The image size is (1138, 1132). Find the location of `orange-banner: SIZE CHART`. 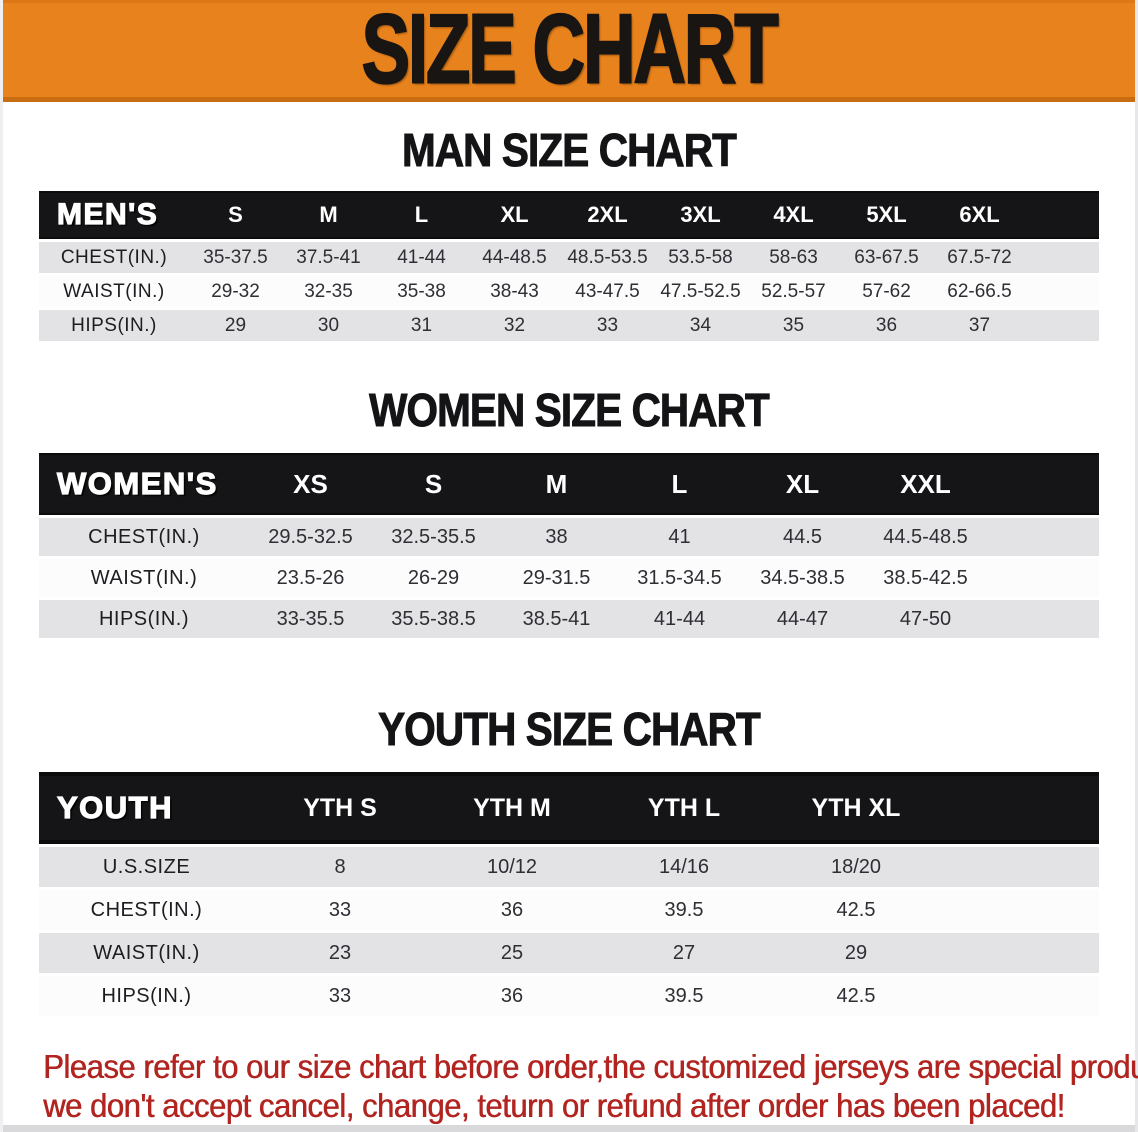

orange-banner: SIZE CHART is located at coordinates (569, 51).